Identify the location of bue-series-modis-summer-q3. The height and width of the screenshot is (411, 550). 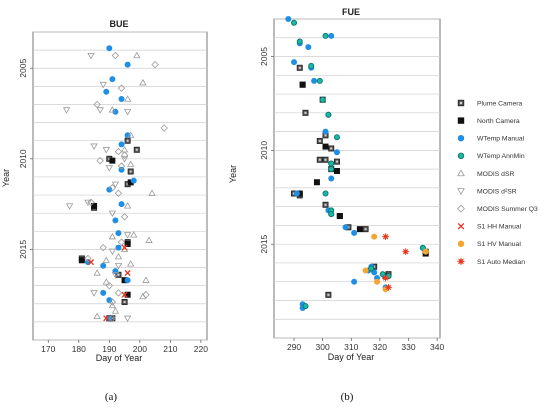
(126, 186).